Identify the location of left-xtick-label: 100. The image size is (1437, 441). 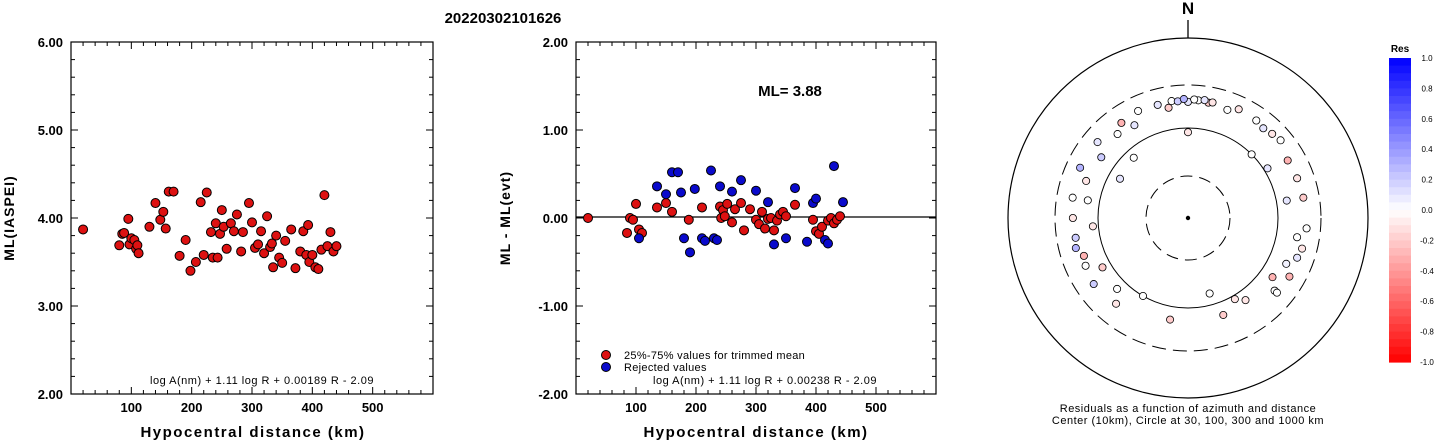
(131, 407).